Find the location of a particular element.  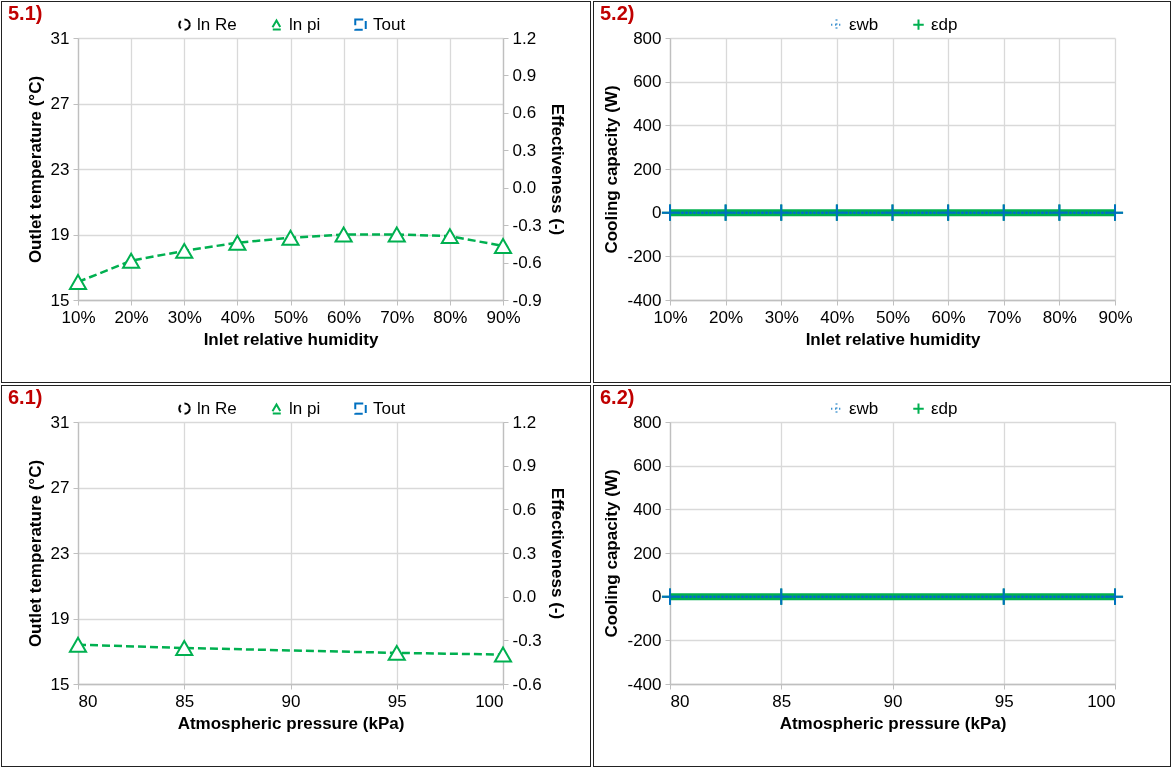

chart-title: 6.2) is located at coordinates (617, 397).